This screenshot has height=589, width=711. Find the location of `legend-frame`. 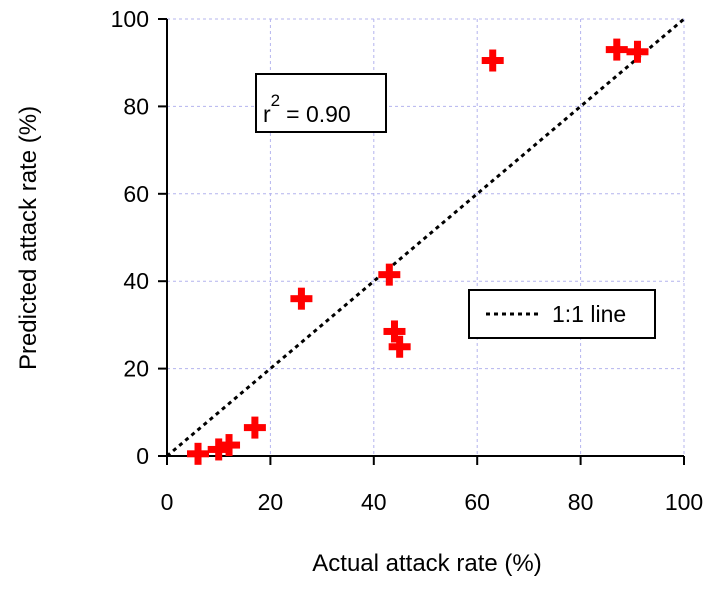

legend-frame is located at coordinates (562, 314).